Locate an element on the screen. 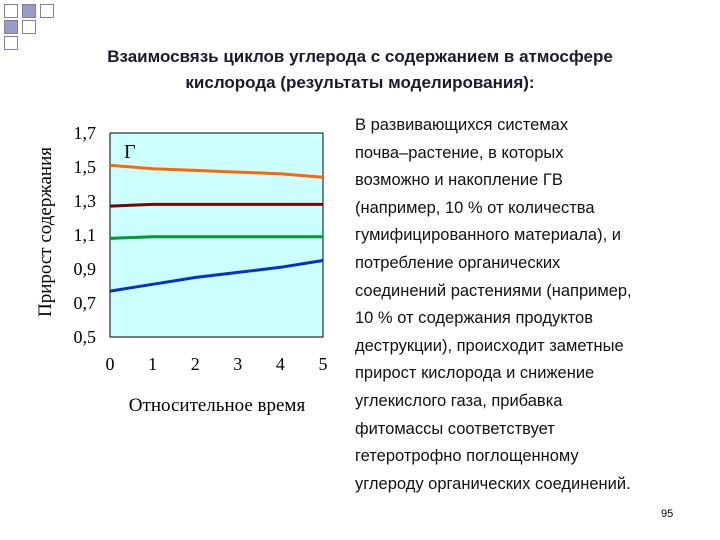 Image resolution: width=720 pixels, height=540 pixels. body-text-line: почва–растение, в которых is located at coordinates (459, 152).